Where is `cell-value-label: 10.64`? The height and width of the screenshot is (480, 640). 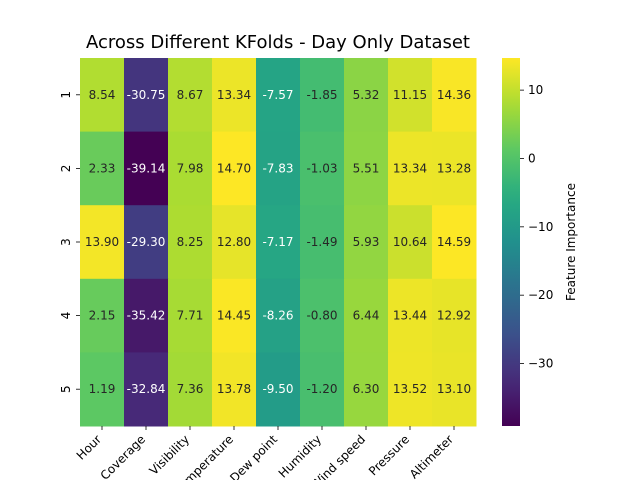 cell-value-label: 10.64 is located at coordinates (410, 242).